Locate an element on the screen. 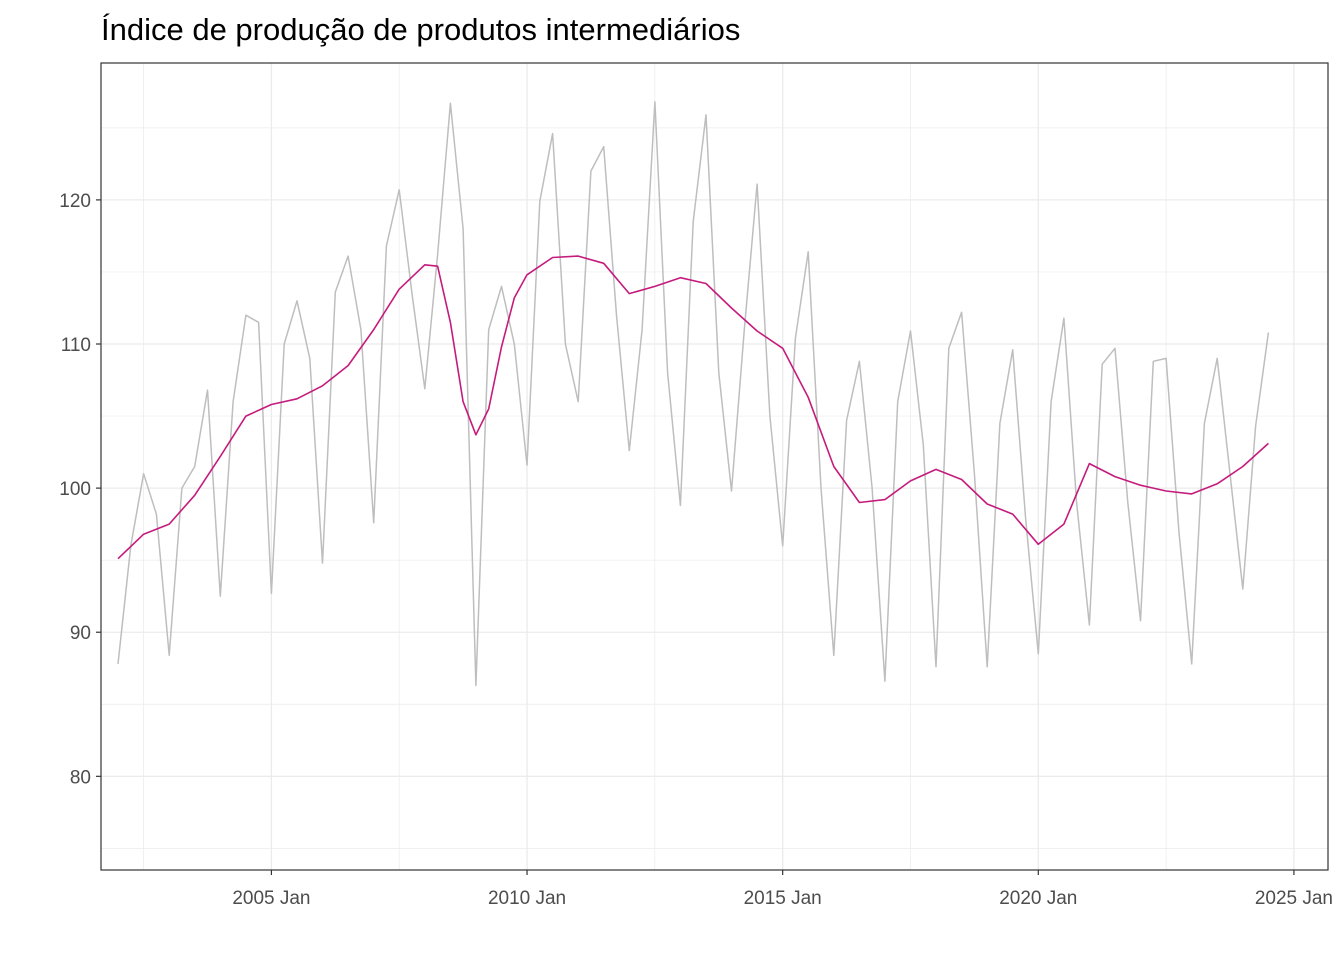 The image size is (1344, 960). x-tick-label: 2005 Jan is located at coordinates (271, 898).